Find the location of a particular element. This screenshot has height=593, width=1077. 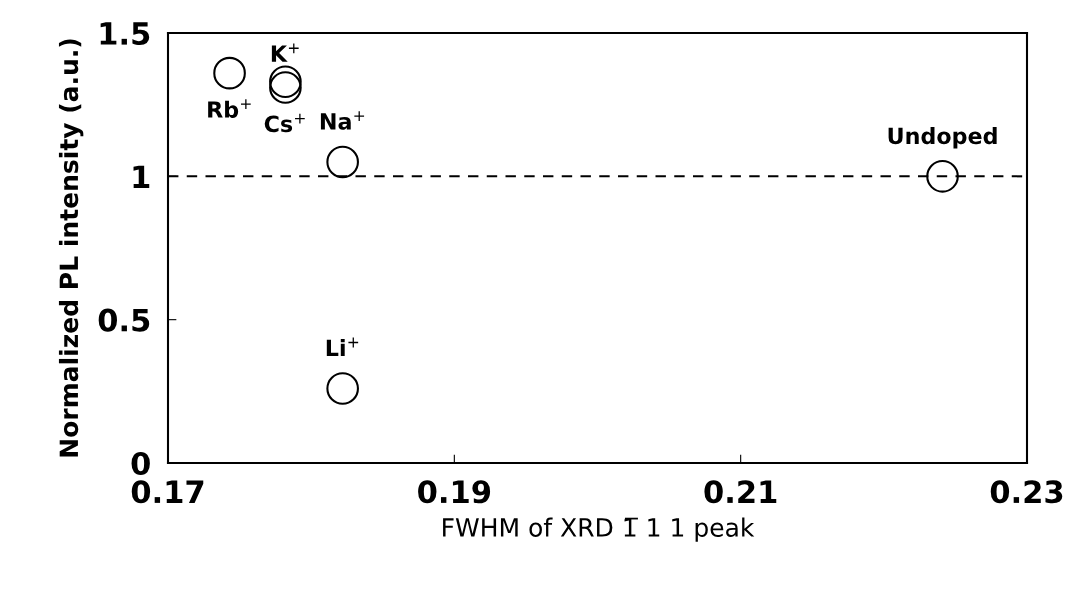

x-tick-label: 0.21 is located at coordinates (740, 492).